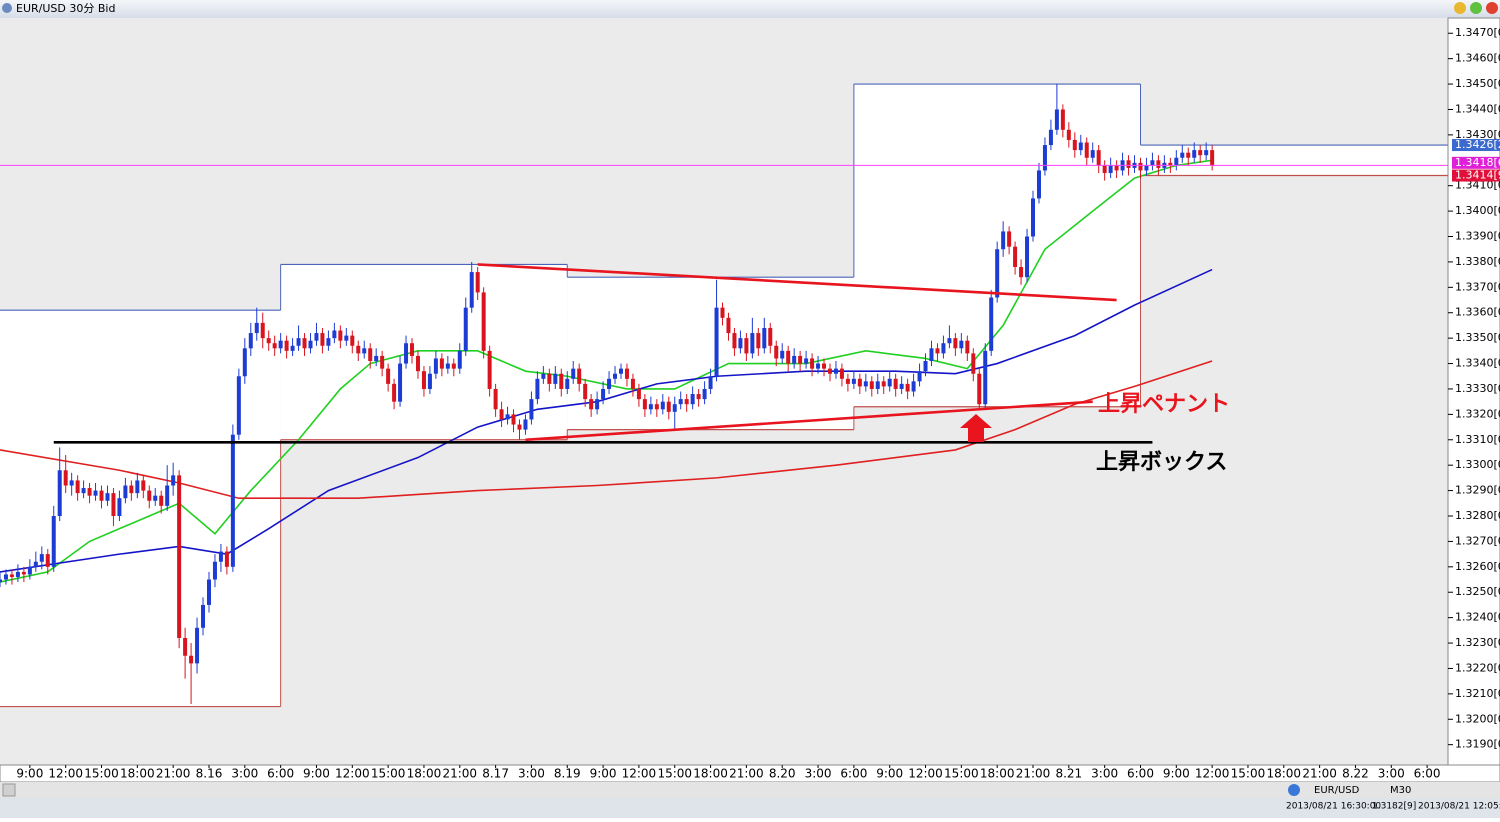 This screenshot has width=1500, height=822. Describe the element at coordinates (1477, 617) in the screenshot. I see `y-tick-label: 1.3240[0` at that location.